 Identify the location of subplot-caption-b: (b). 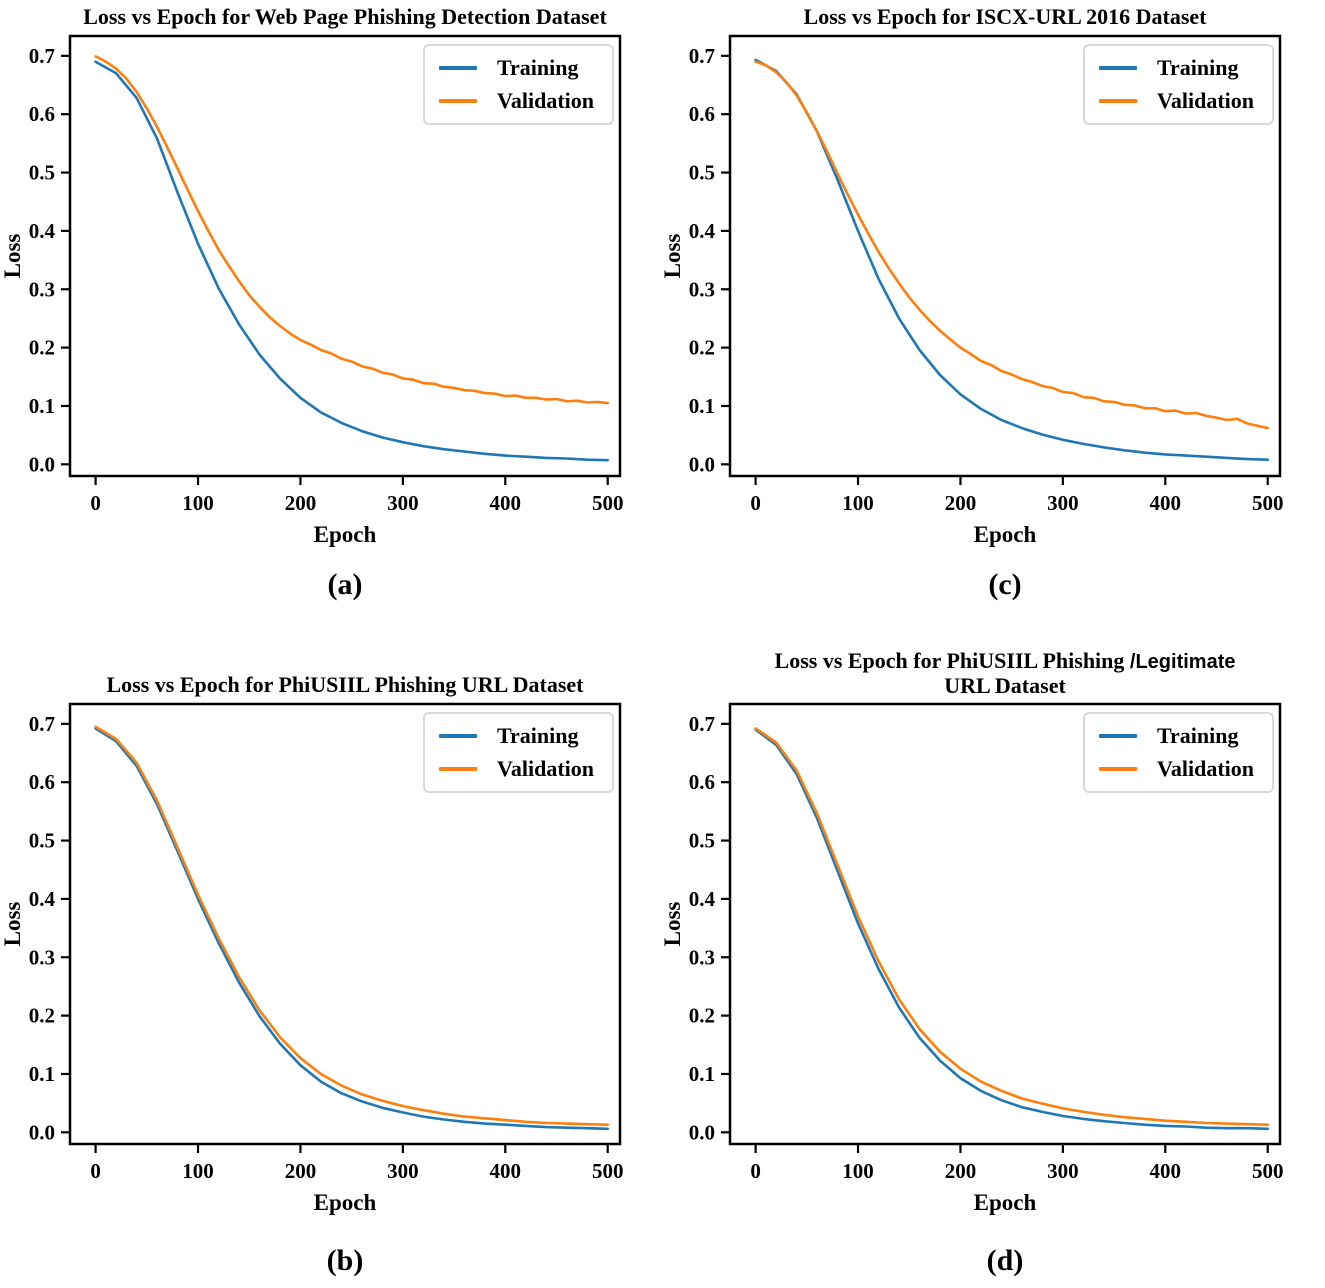
(345, 1260).